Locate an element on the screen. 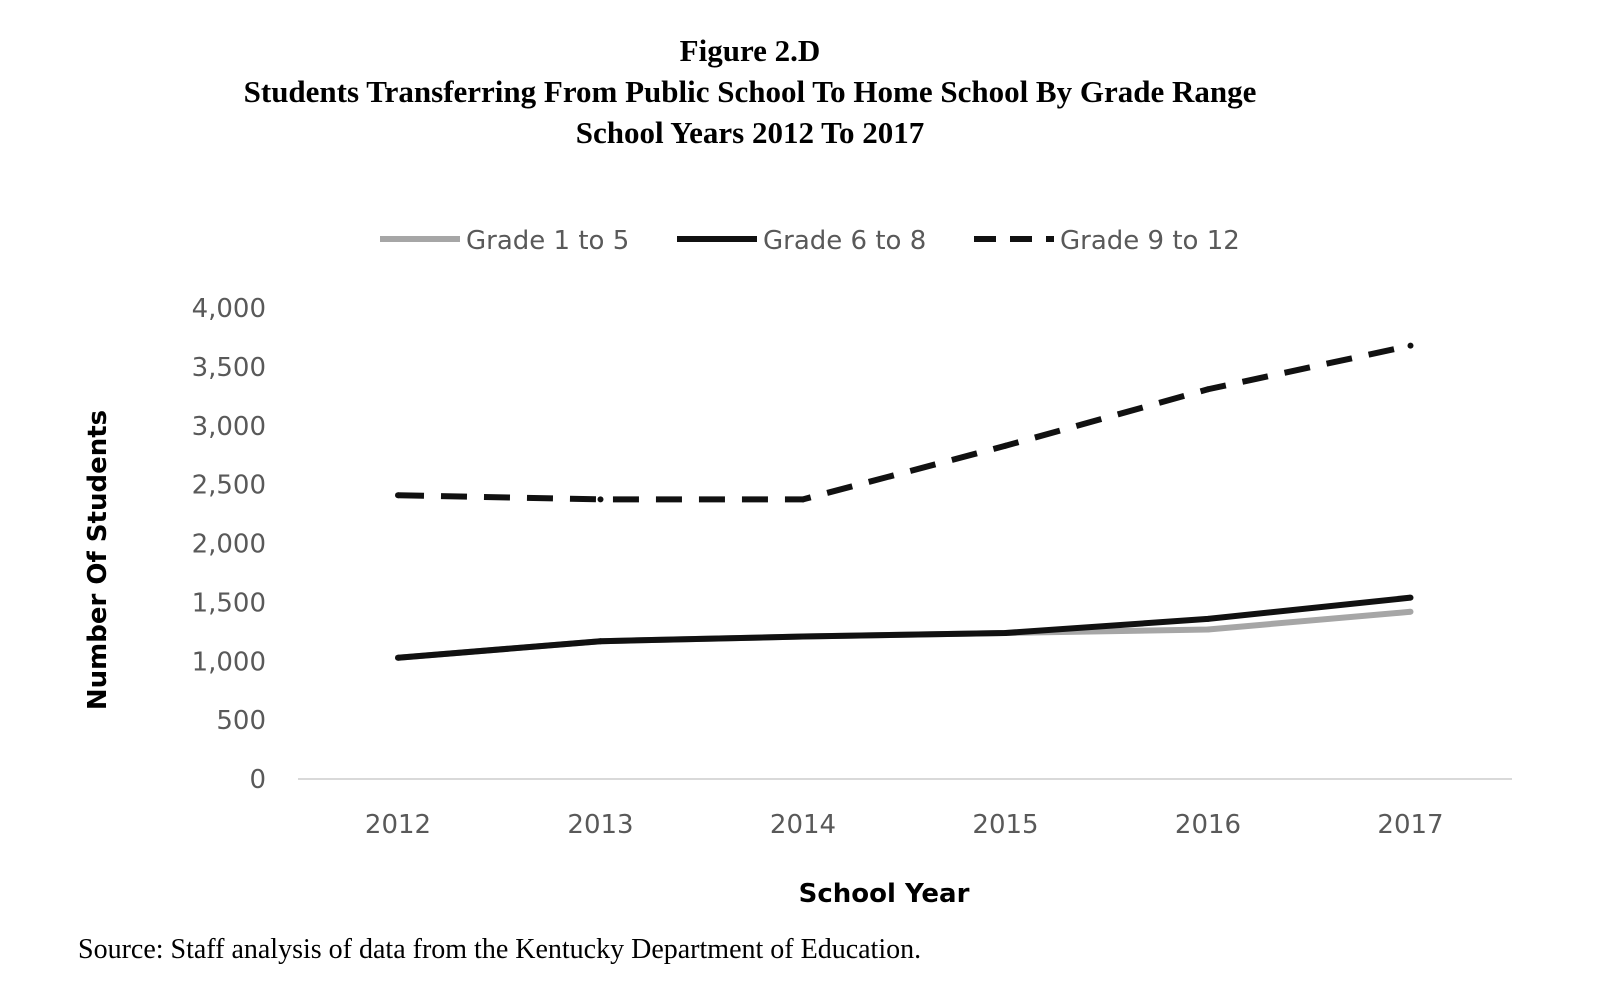 The height and width of the screenshot is (1008, 1600). y-tick-label: 1,500 is located at coordinates (229, 603).